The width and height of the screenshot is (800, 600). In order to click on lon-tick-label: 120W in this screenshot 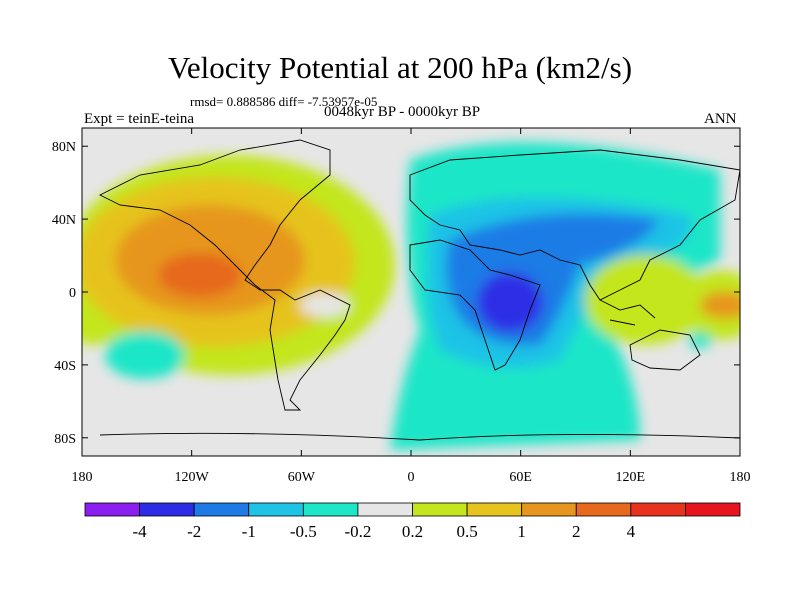, I will do `click(192, 477)`.